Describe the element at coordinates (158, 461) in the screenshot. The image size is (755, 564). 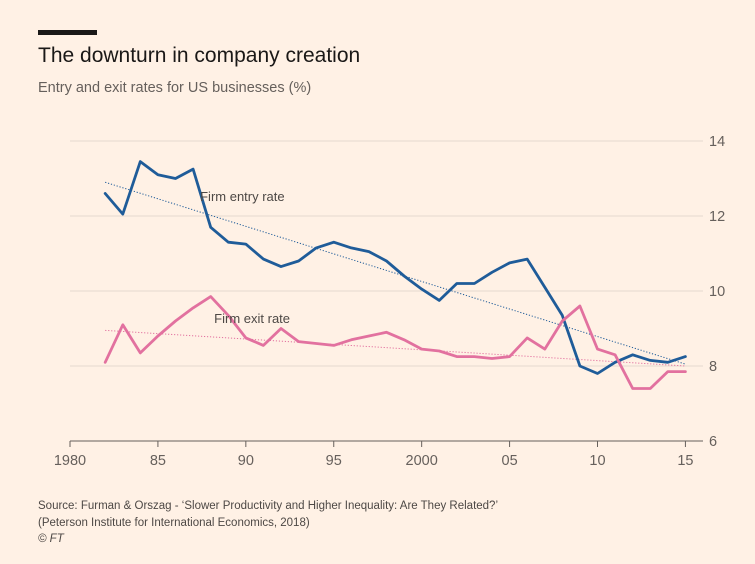
I see `x-tick-label-1985: 85` at that location.